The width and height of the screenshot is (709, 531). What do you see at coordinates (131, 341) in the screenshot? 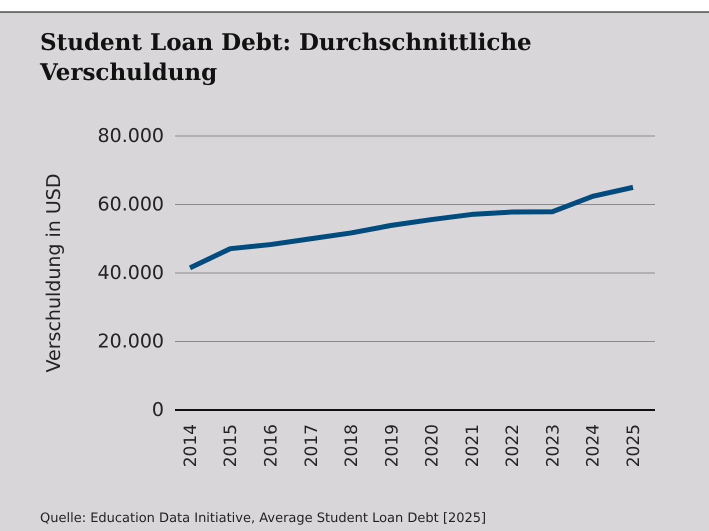
I see `y-tick-label: 20.000` at bounding box center [131, 341].